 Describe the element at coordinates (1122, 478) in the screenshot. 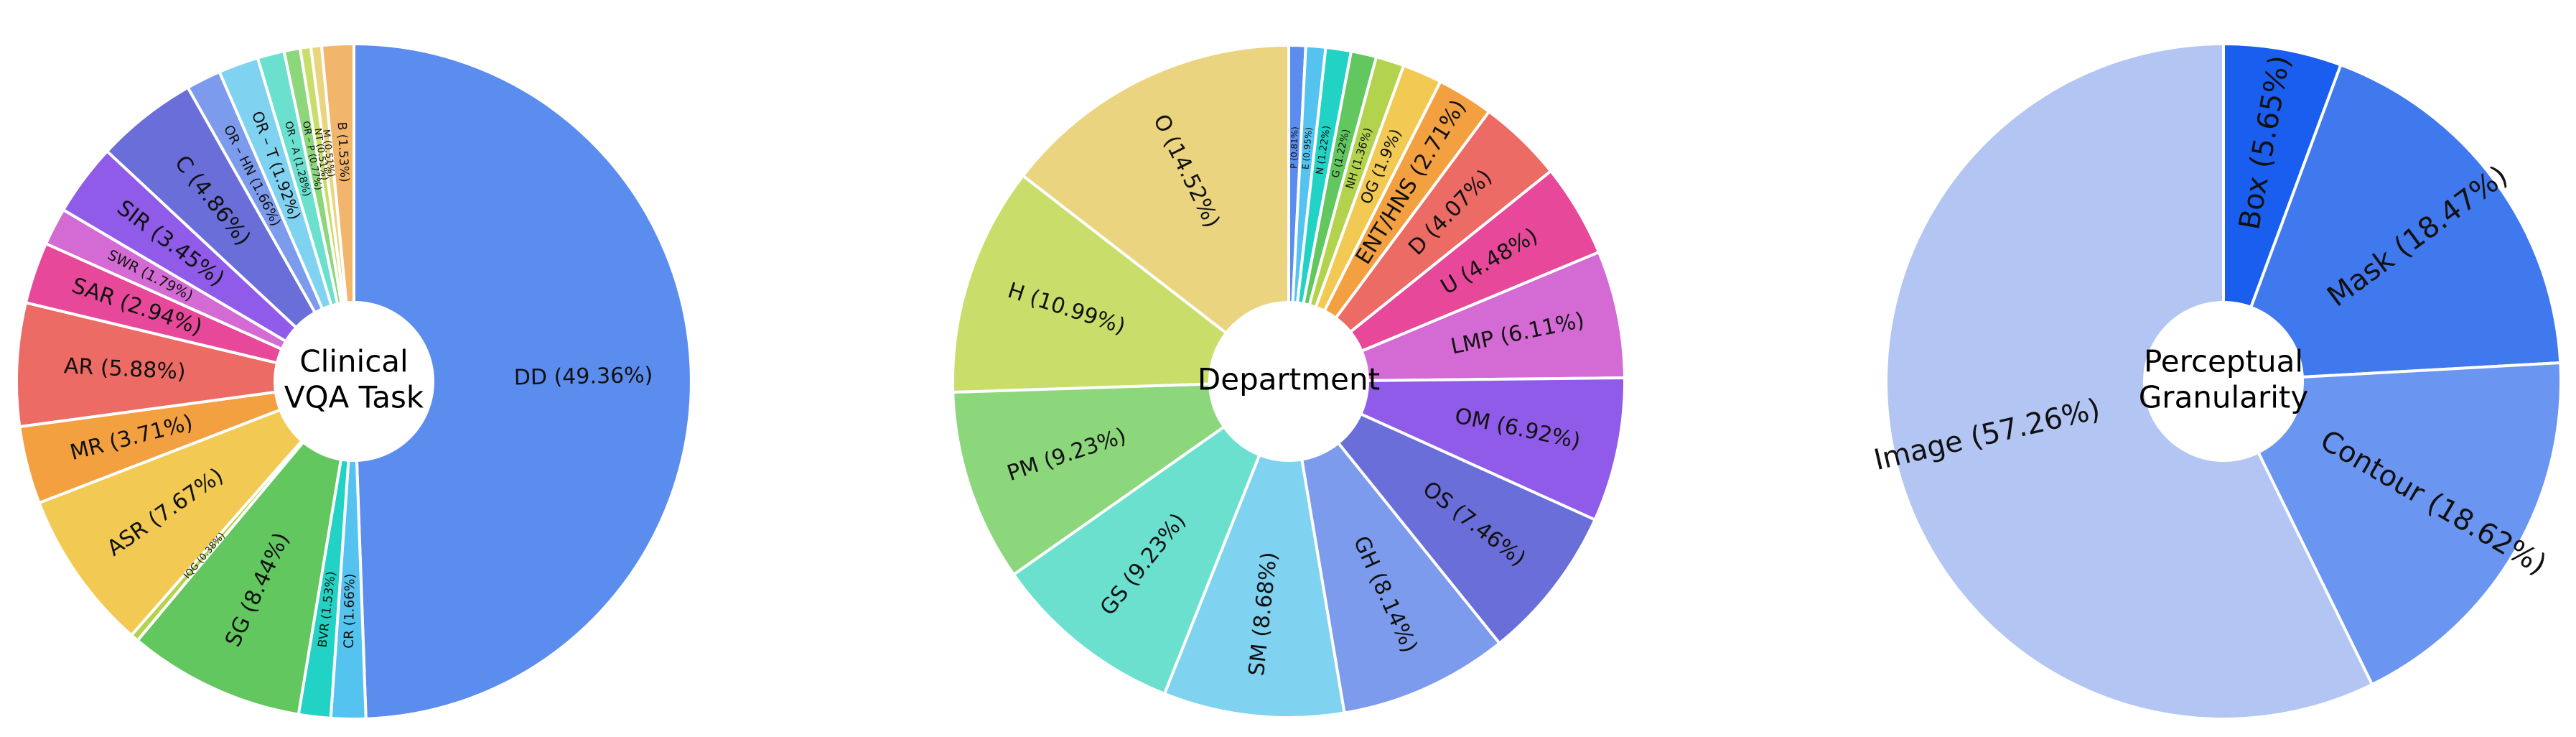

I see `slice-pm` at that location.